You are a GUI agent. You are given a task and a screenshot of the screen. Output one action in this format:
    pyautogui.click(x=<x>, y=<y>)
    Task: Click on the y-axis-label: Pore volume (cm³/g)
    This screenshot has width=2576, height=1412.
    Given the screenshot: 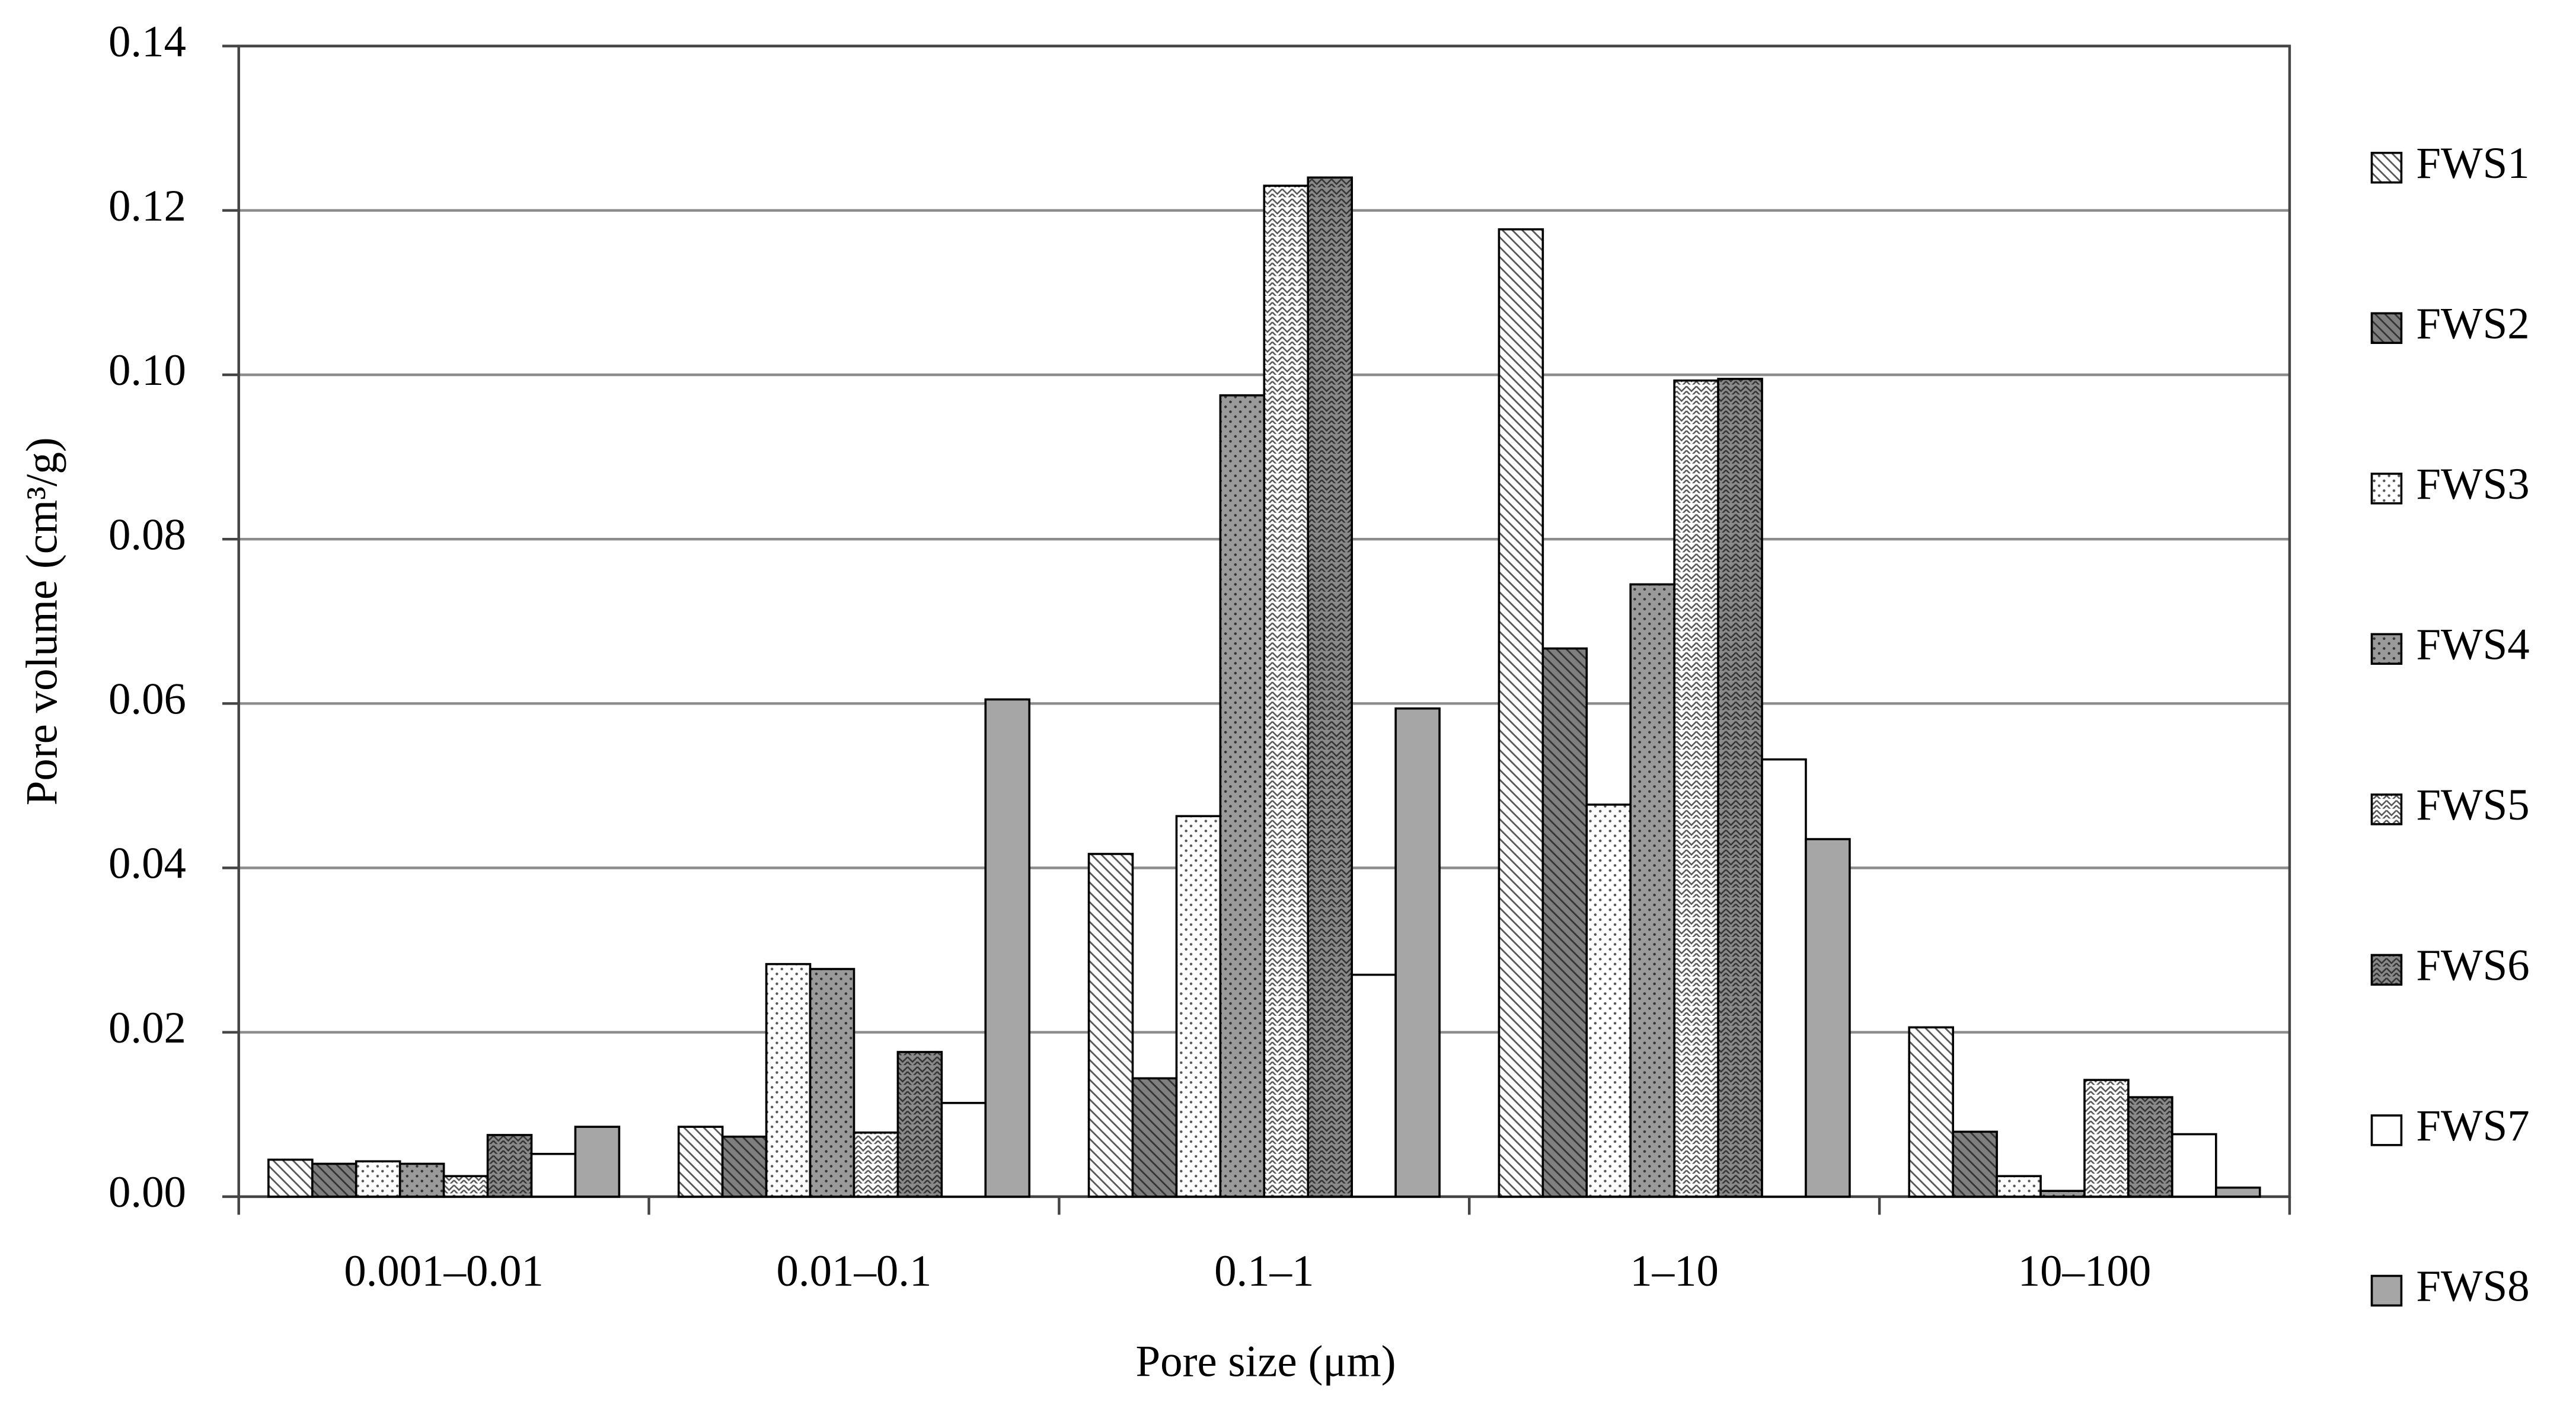 What is the action you would take?
    pyautogui.click(x=42, y=621)
    